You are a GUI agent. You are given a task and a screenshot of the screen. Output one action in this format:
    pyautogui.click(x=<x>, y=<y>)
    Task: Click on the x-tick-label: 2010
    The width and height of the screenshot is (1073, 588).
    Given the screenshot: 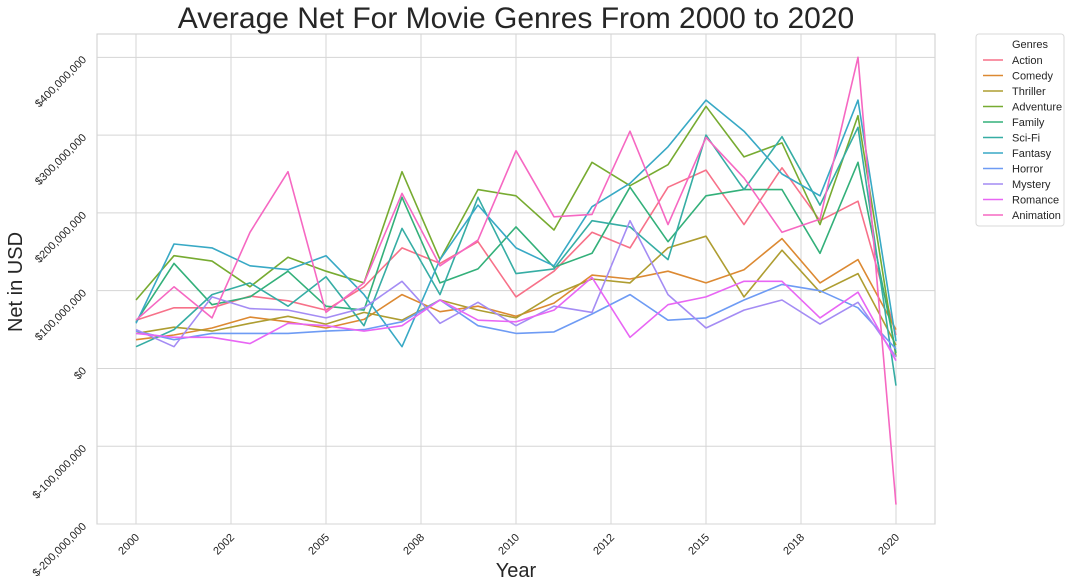 What is the action you would take?
    pyautogui.click(x=509, y=545)
    